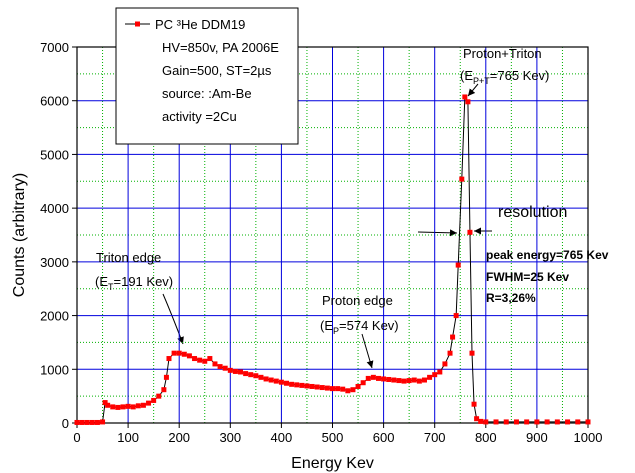  What do you see at coordinates (76, 437) in the screenshot?
I see `x-tick-label: 0` at bounding box center [76, 437].